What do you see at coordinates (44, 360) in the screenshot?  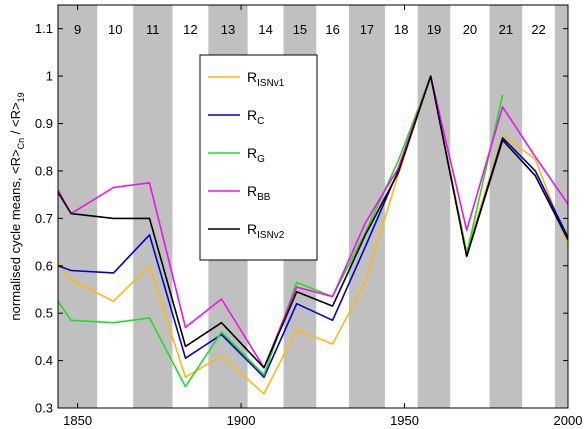 I see `y-tick-label: 0.4` at bounding box center [44, 360].